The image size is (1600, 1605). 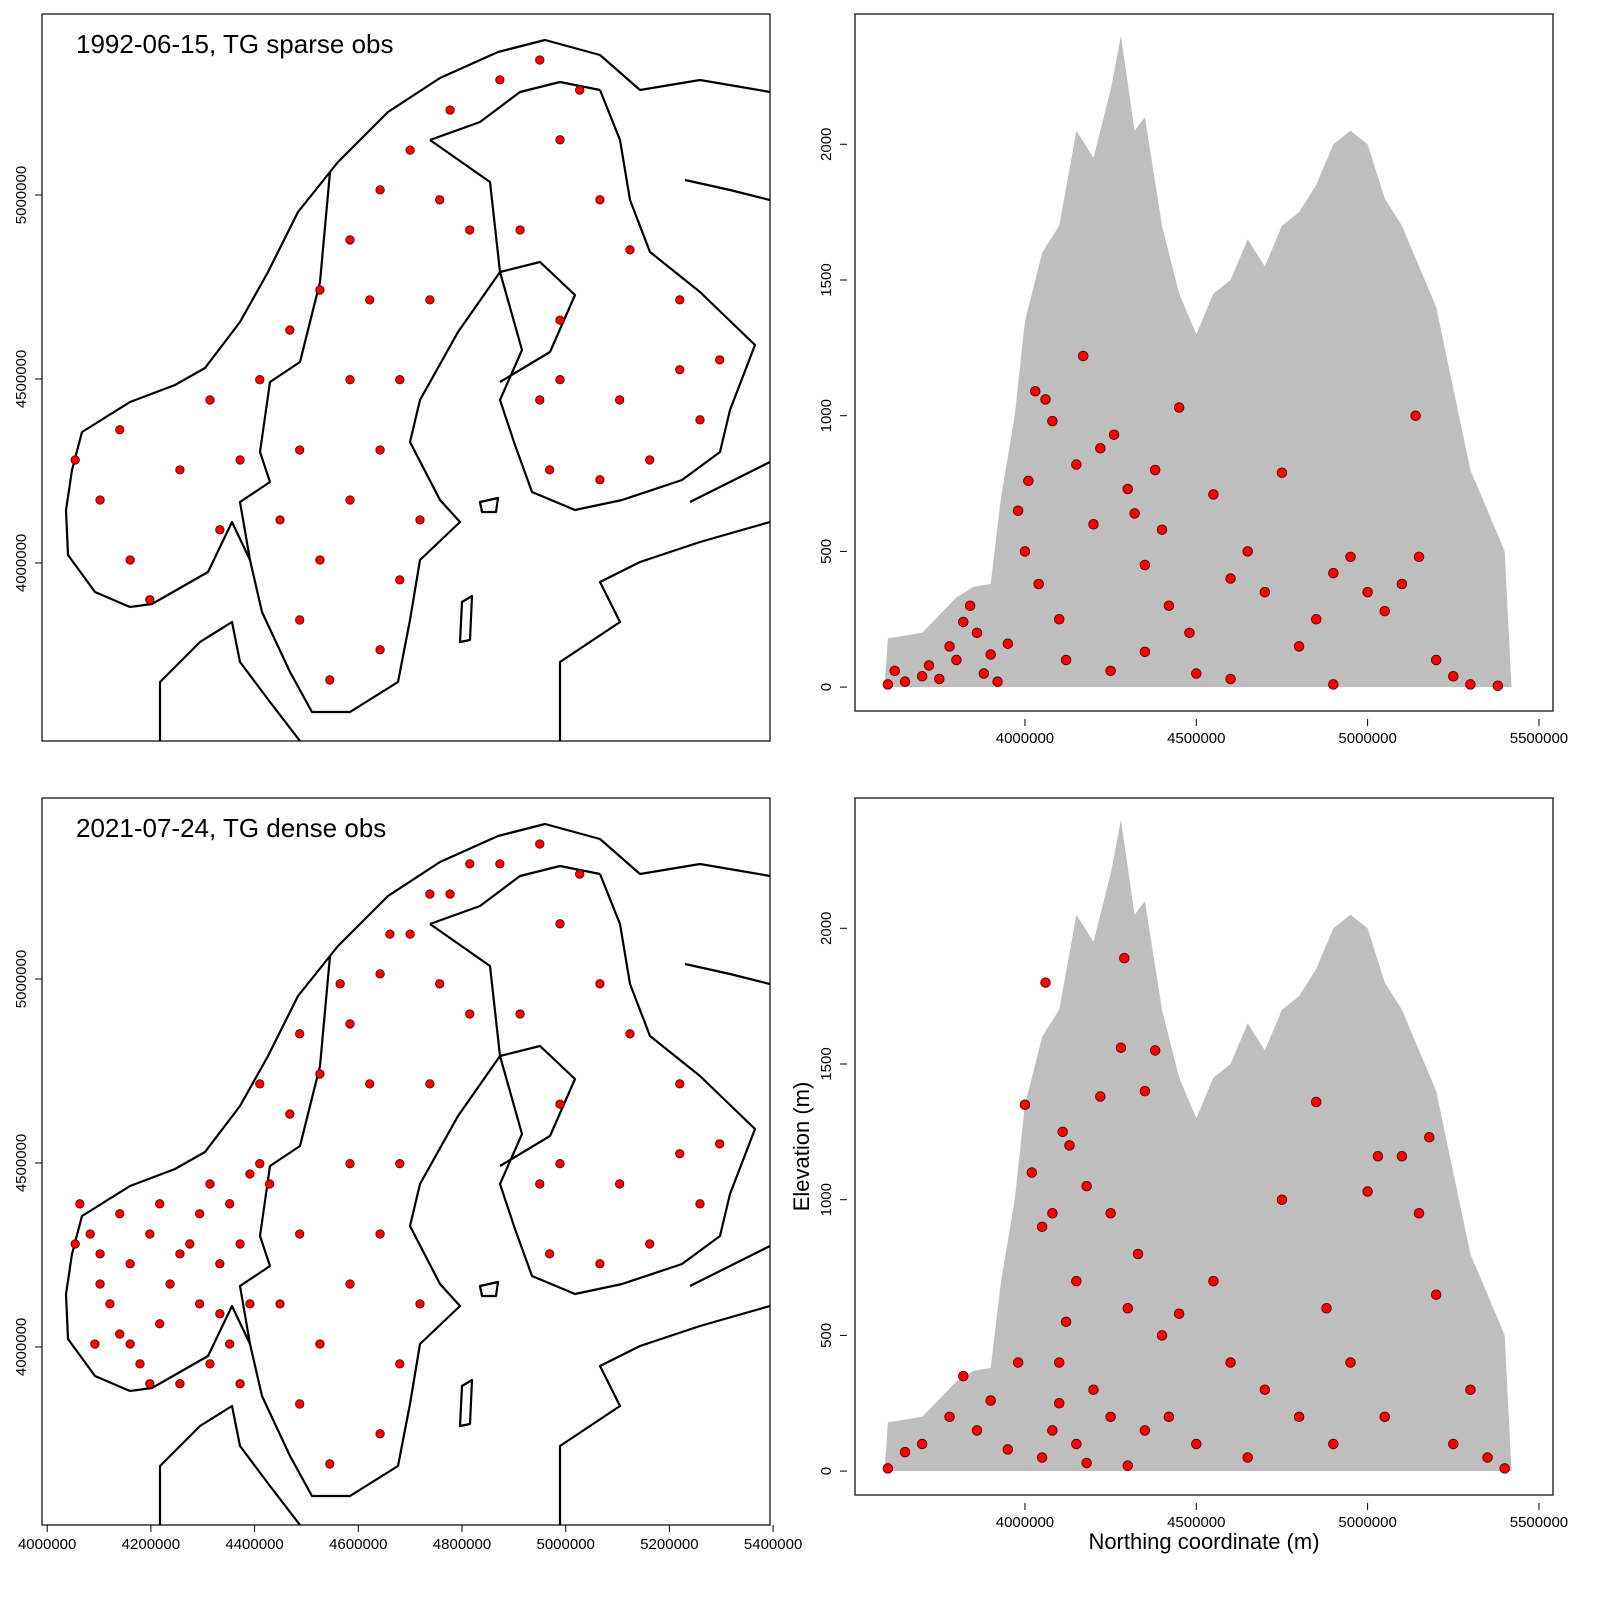 What do you see at coordinates (826, 144) in the screenshot?
I see `y-tick-label: 2000` at bounding box center [826, 144].